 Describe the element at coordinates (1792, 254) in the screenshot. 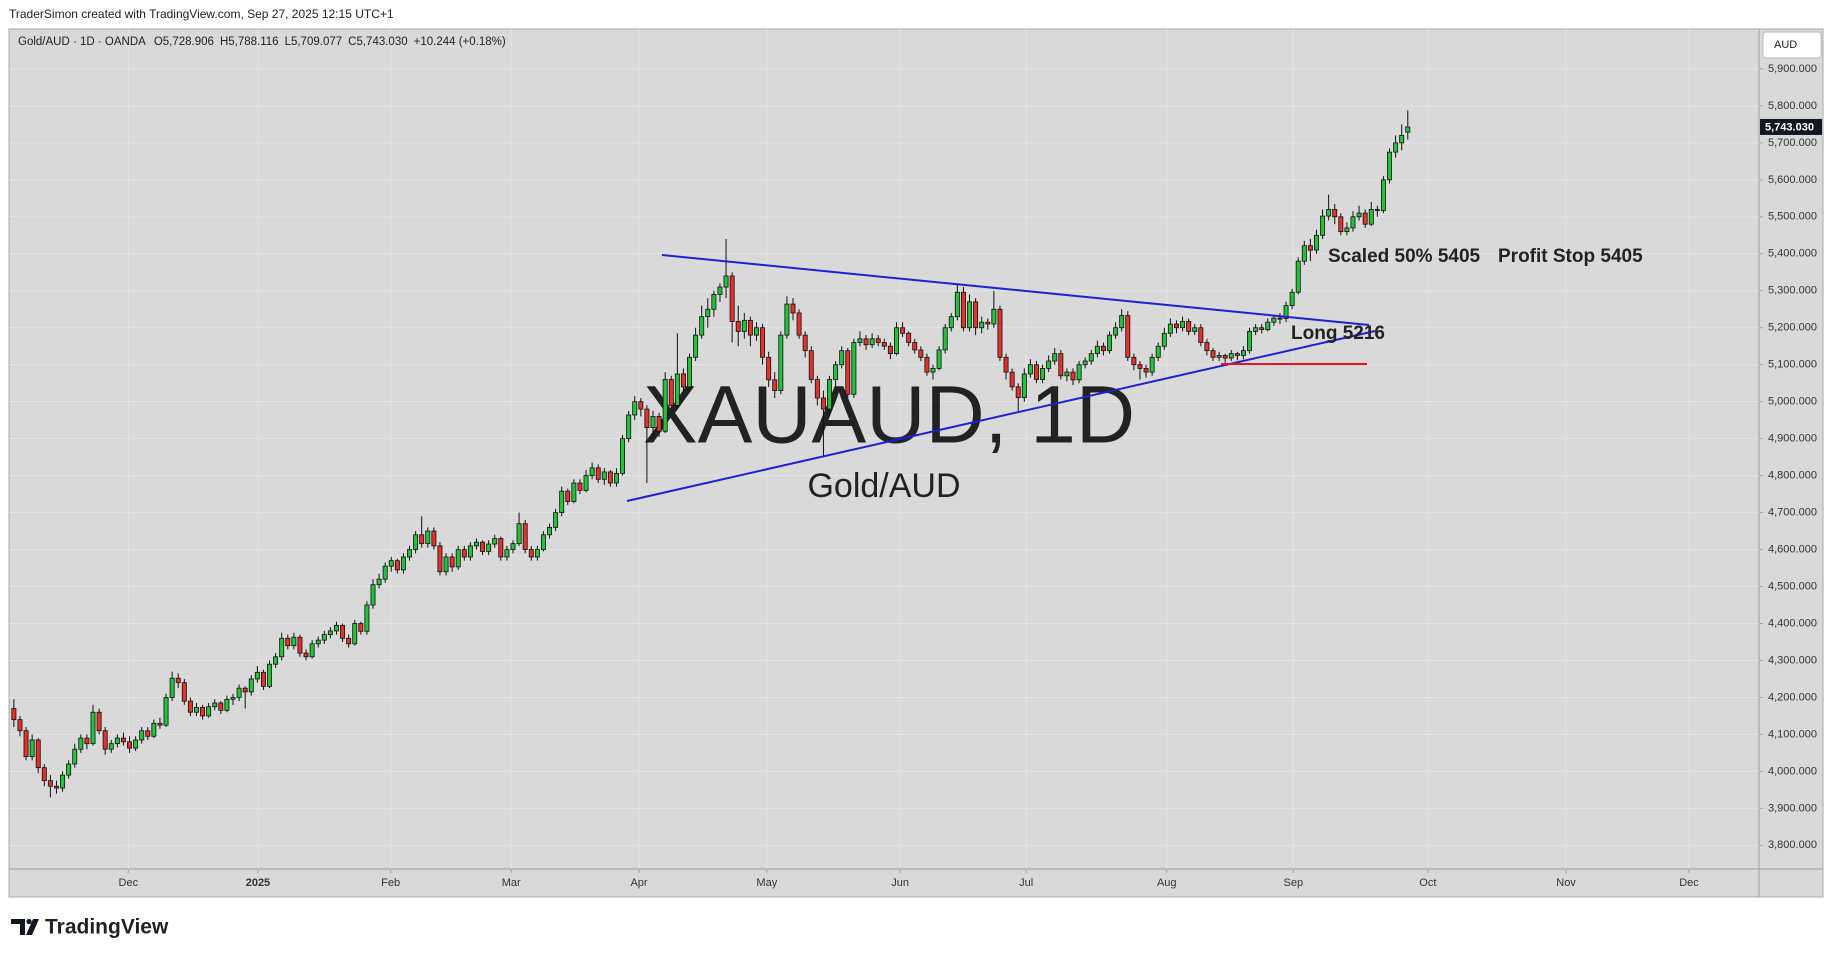

I see `y-tick-label: 5,400.000` at that location.